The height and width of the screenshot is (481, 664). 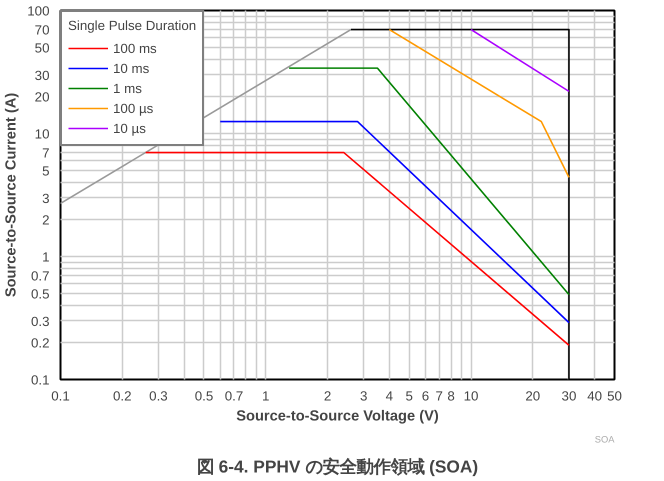 What do you see at coordinates (135, 48) in the screenshot?
I see `legend-label: 100 ms` at bounding box center [135, 48].